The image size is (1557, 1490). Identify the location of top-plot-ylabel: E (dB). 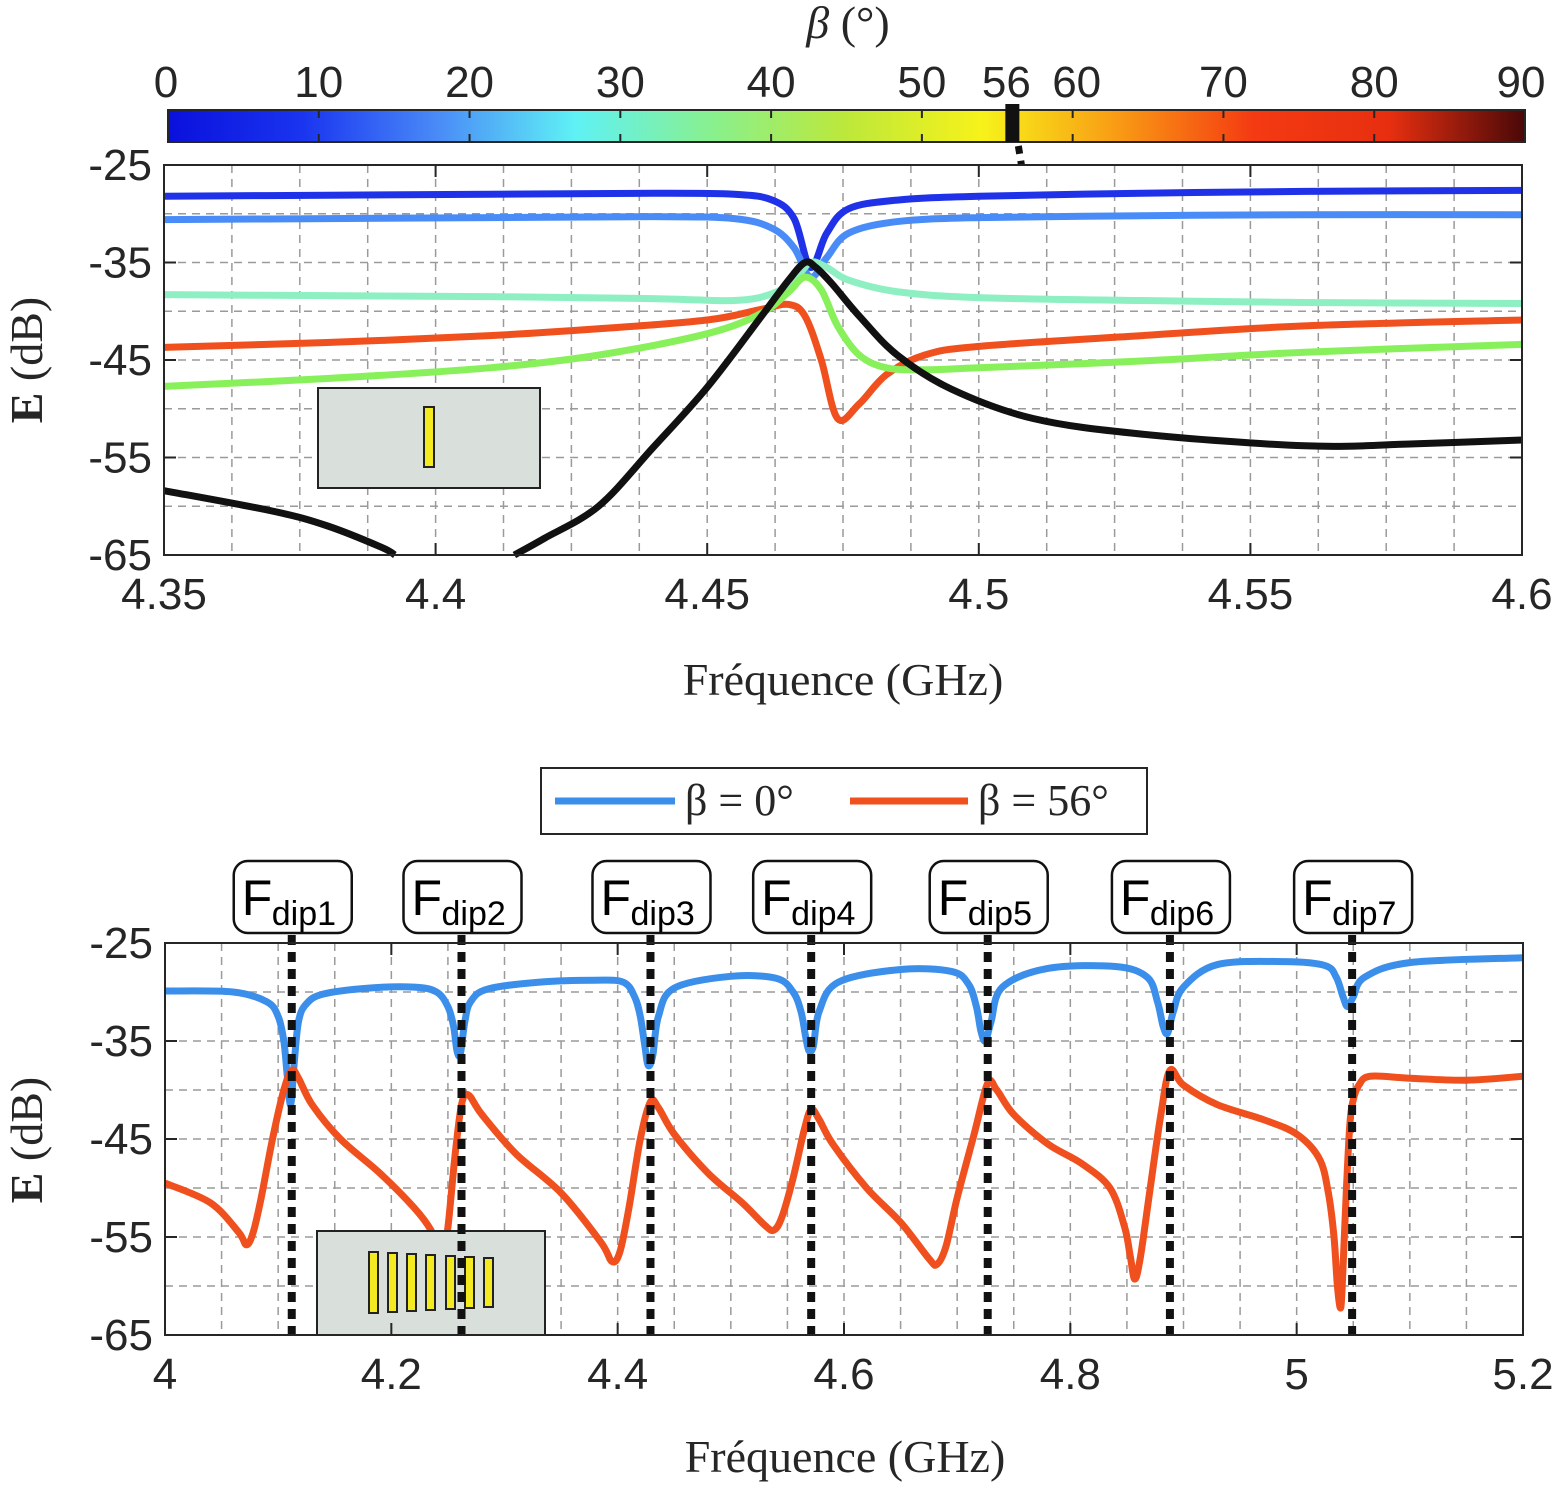
(26, 360).